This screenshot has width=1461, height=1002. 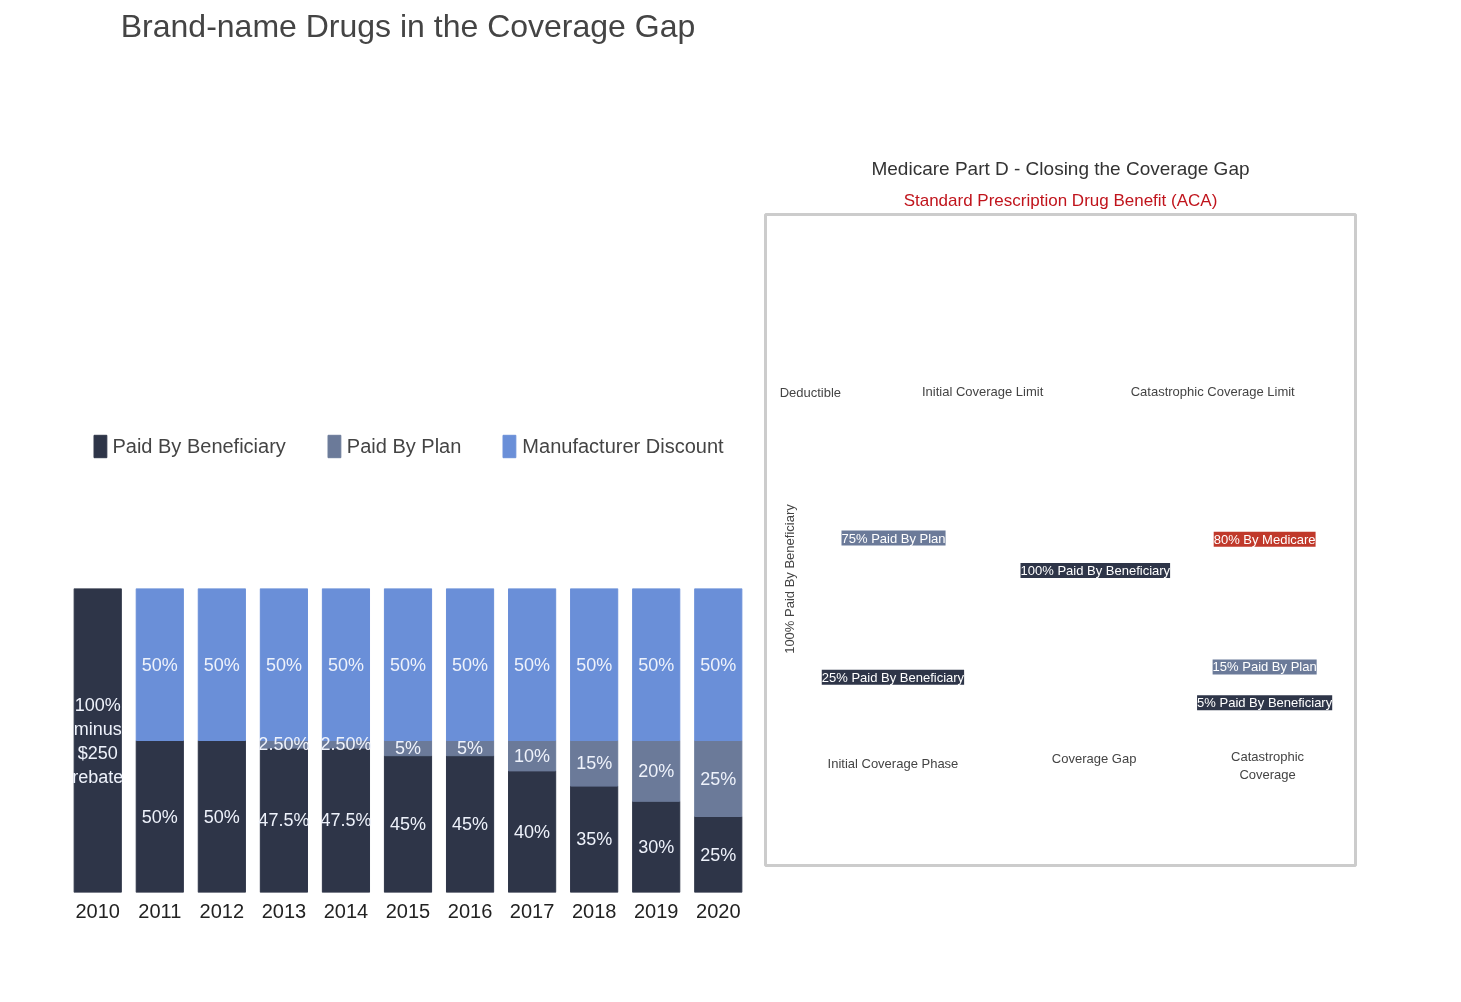 What do you see at coordinates (1060, 168) in the screenshot?
I see `text: Medicare Part D - Closing the Coverage Gap` at bounding box center [1060, 168].